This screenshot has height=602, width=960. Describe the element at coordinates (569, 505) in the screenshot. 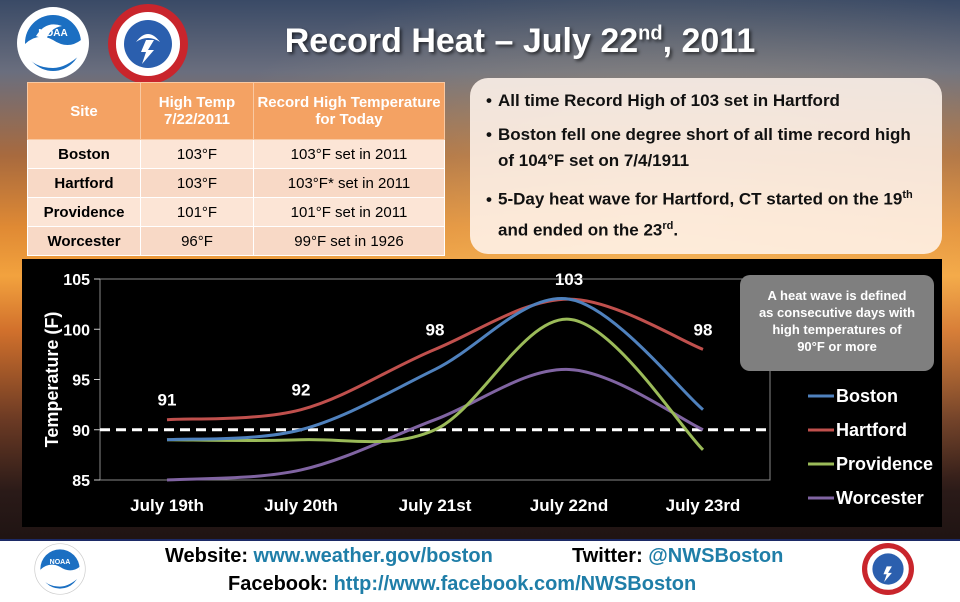

I see `x-tick-label: July 22nd` at that location.